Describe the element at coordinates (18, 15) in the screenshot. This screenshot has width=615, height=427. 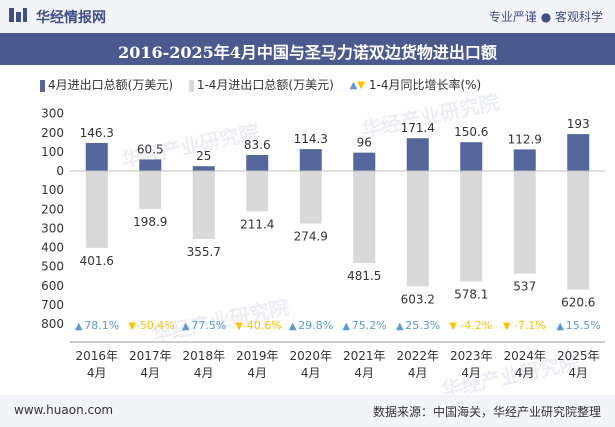
I see `logo-icon` at that location.